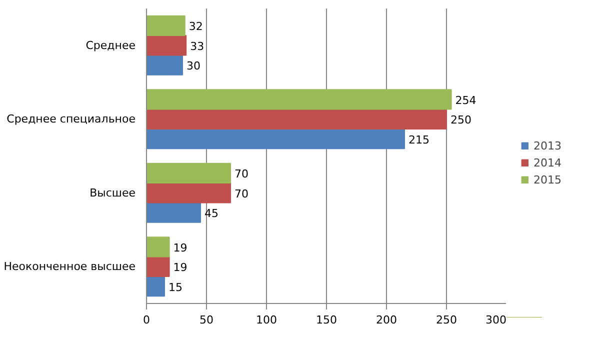  I want to click on data-label: 32, so click(195, 27).